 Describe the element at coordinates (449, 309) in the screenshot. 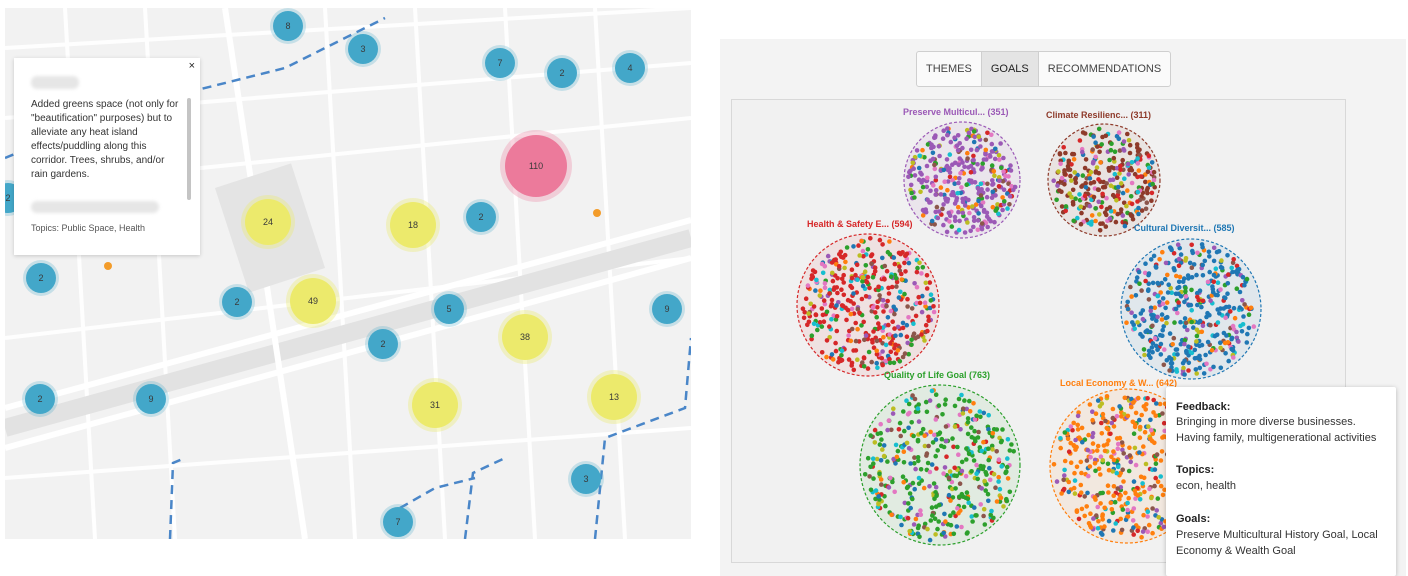

I see `map-cluster: 5` at that location.